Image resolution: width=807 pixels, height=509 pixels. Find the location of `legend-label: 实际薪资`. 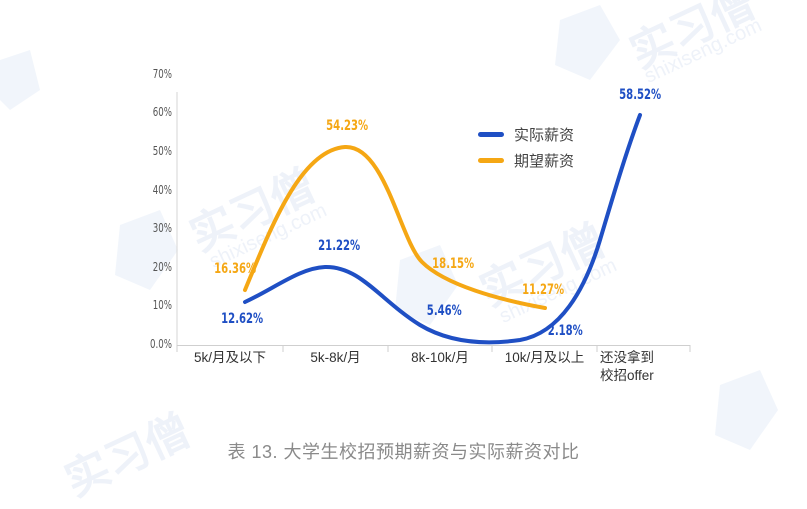

legend-label: 实际薪资 is located at coordinates (544, 135).